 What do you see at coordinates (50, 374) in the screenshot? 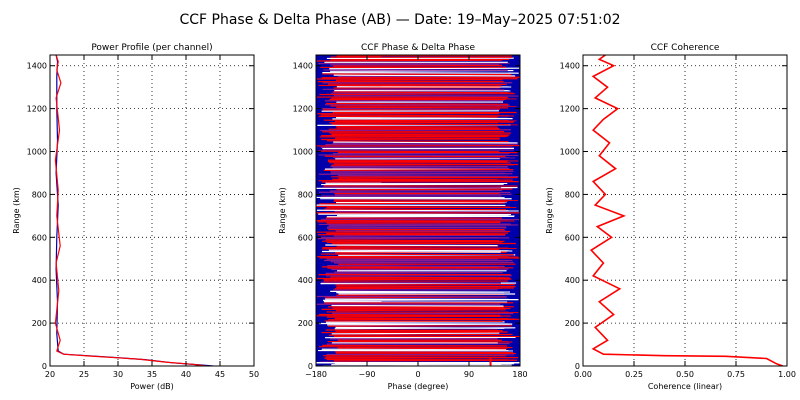
I see `x-tick-label: 20` at bounding box center [50, 374].